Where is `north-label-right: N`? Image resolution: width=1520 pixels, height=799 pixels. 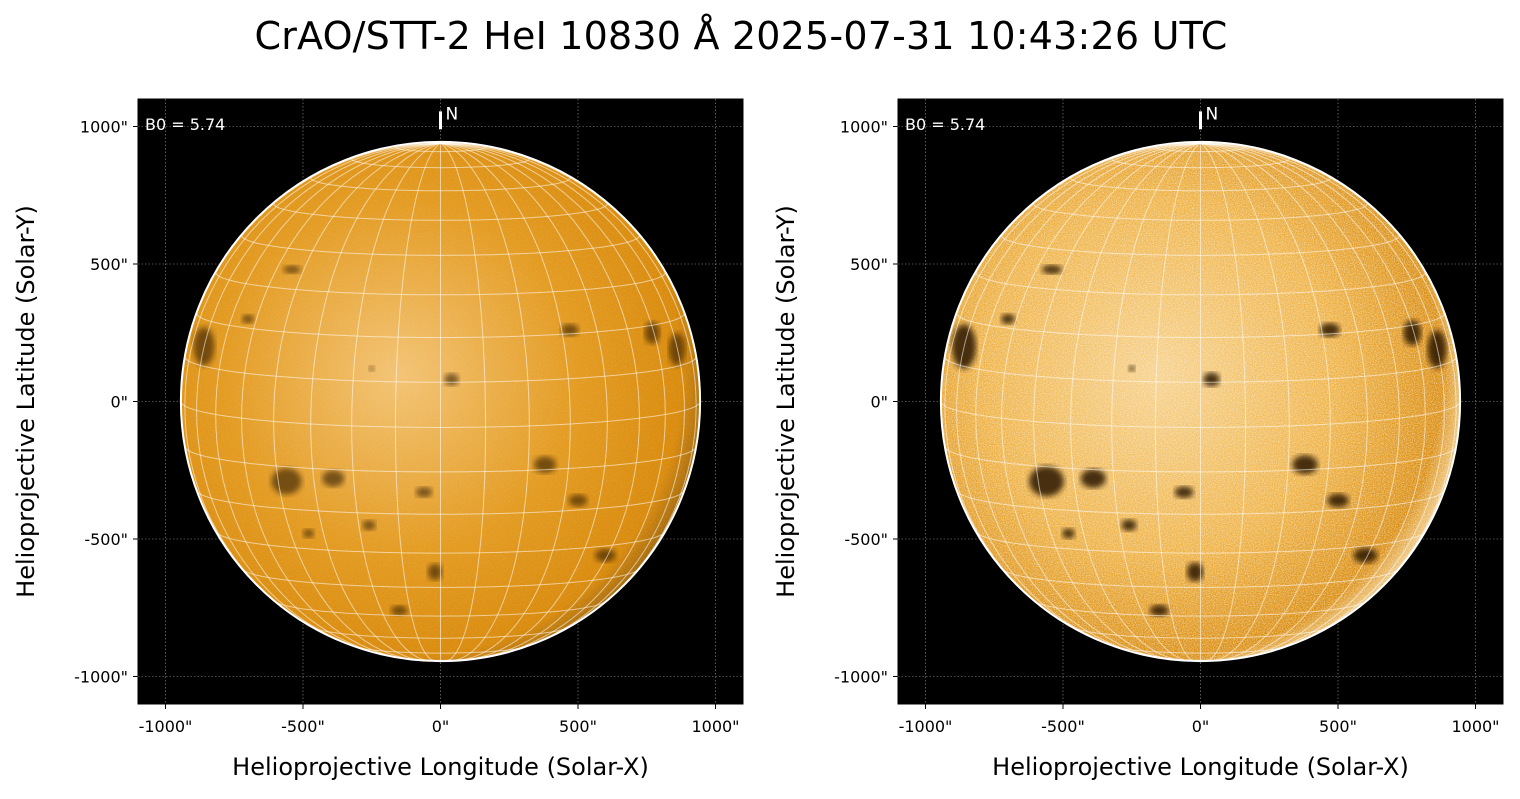 north-label-right: N is located at coordinates (1212, 115).